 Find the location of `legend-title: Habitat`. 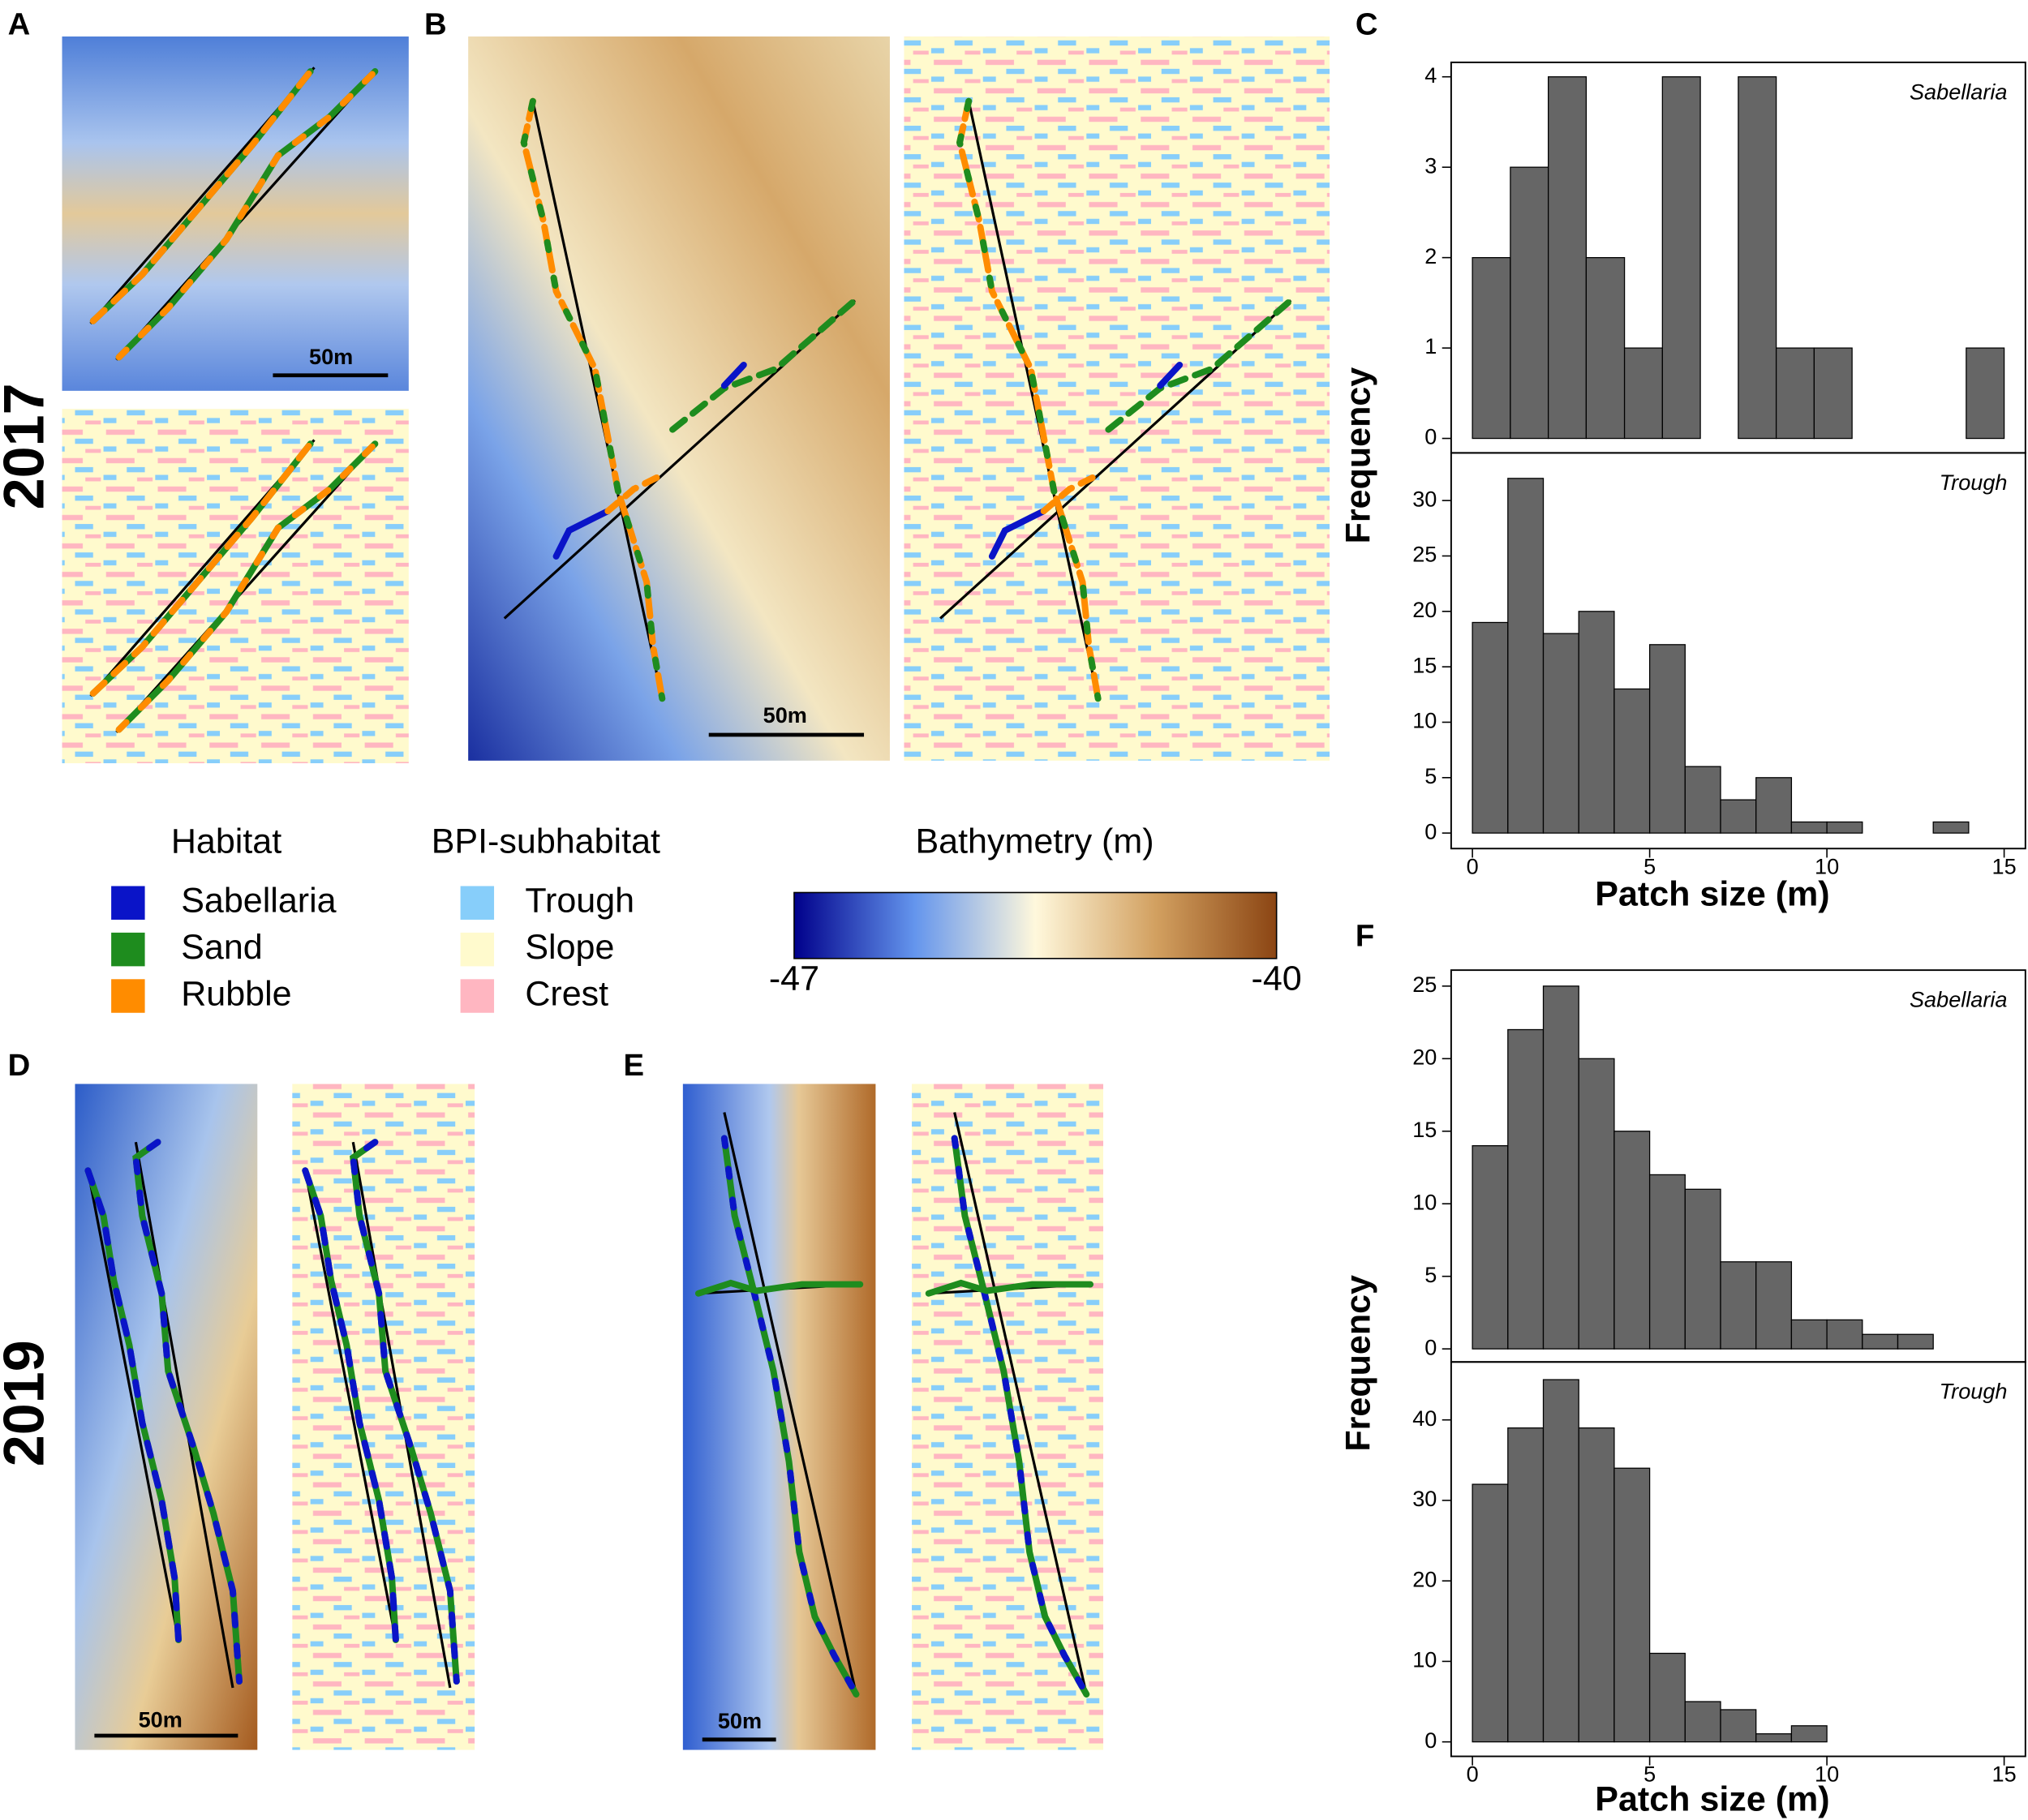

legend-title: Habitat is located at coordinates (226, 841).